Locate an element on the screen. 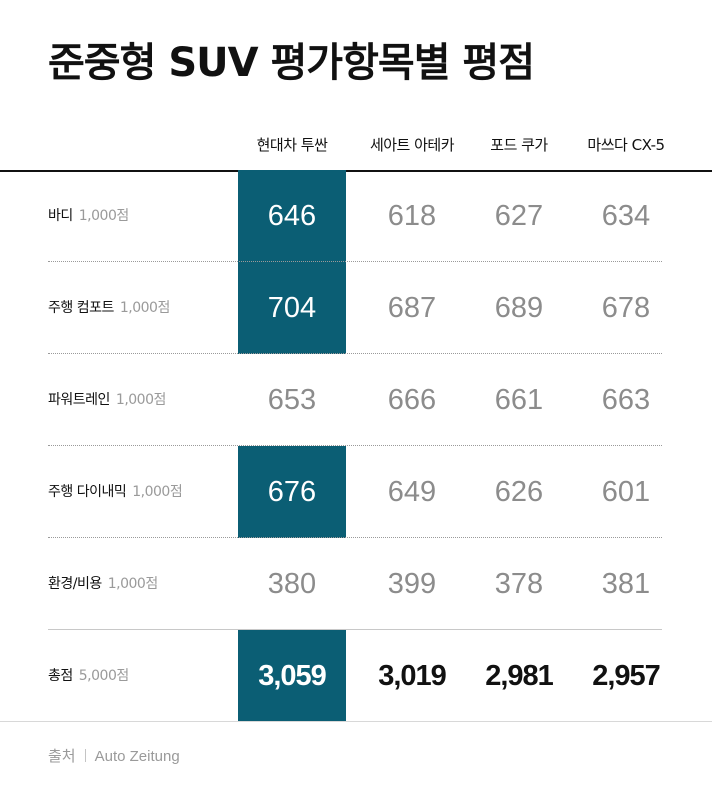  score-value: 663 is located at coordinates (626, 400).